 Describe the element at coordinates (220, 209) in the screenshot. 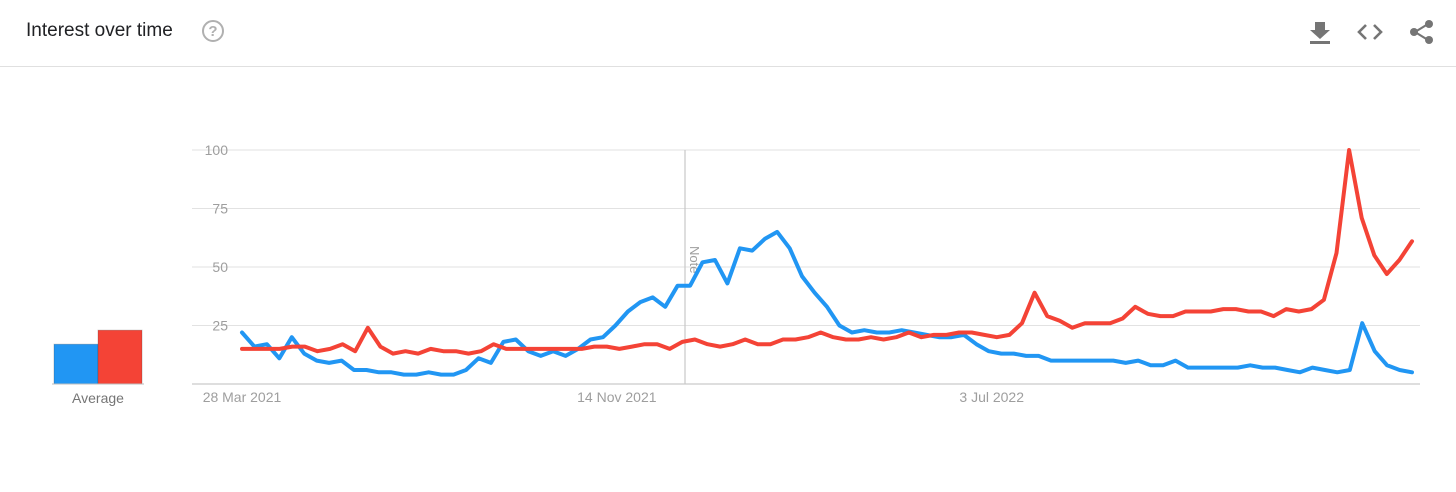

I see `y-tick-label: 75` at that location.